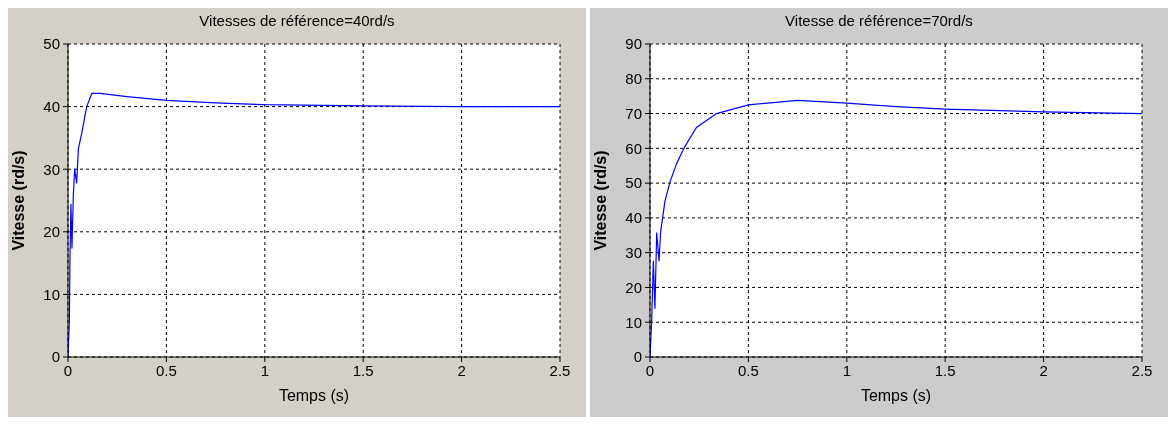  I want to click on y-tick-label: 90, so click(633, 44).